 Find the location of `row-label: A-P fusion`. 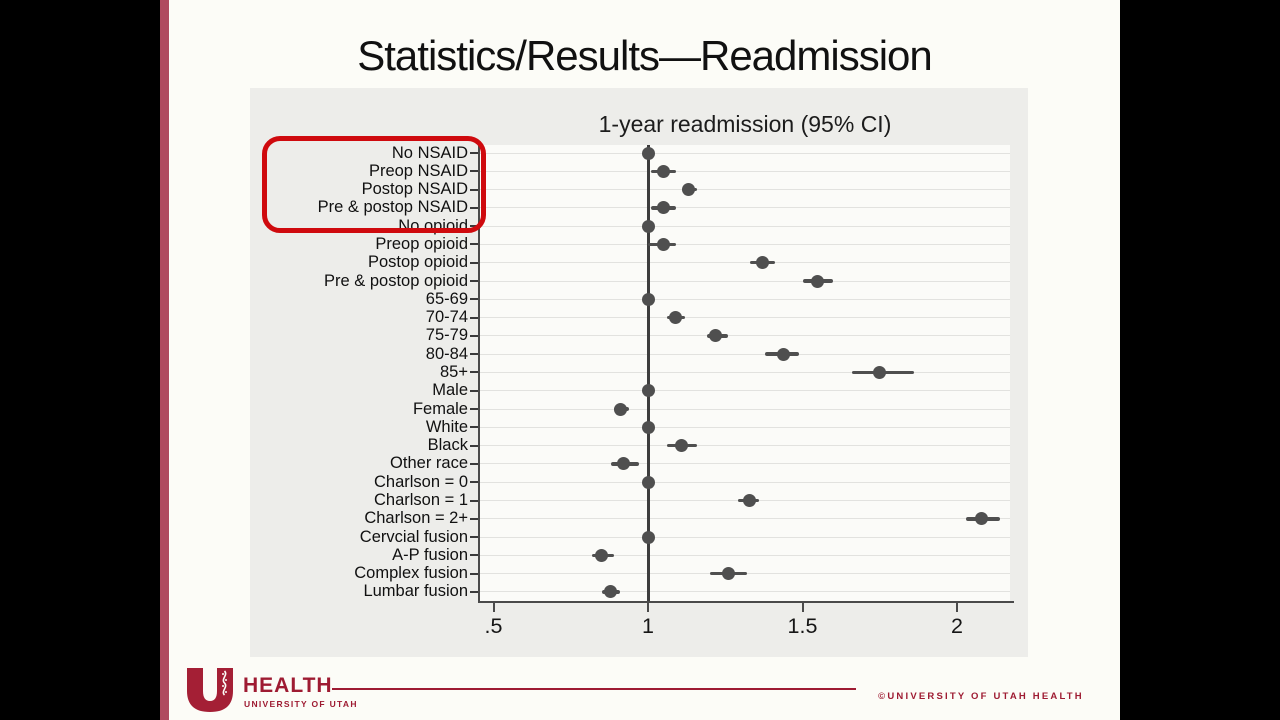

row-label: A-P fusion is located at coordinates (430, 554).